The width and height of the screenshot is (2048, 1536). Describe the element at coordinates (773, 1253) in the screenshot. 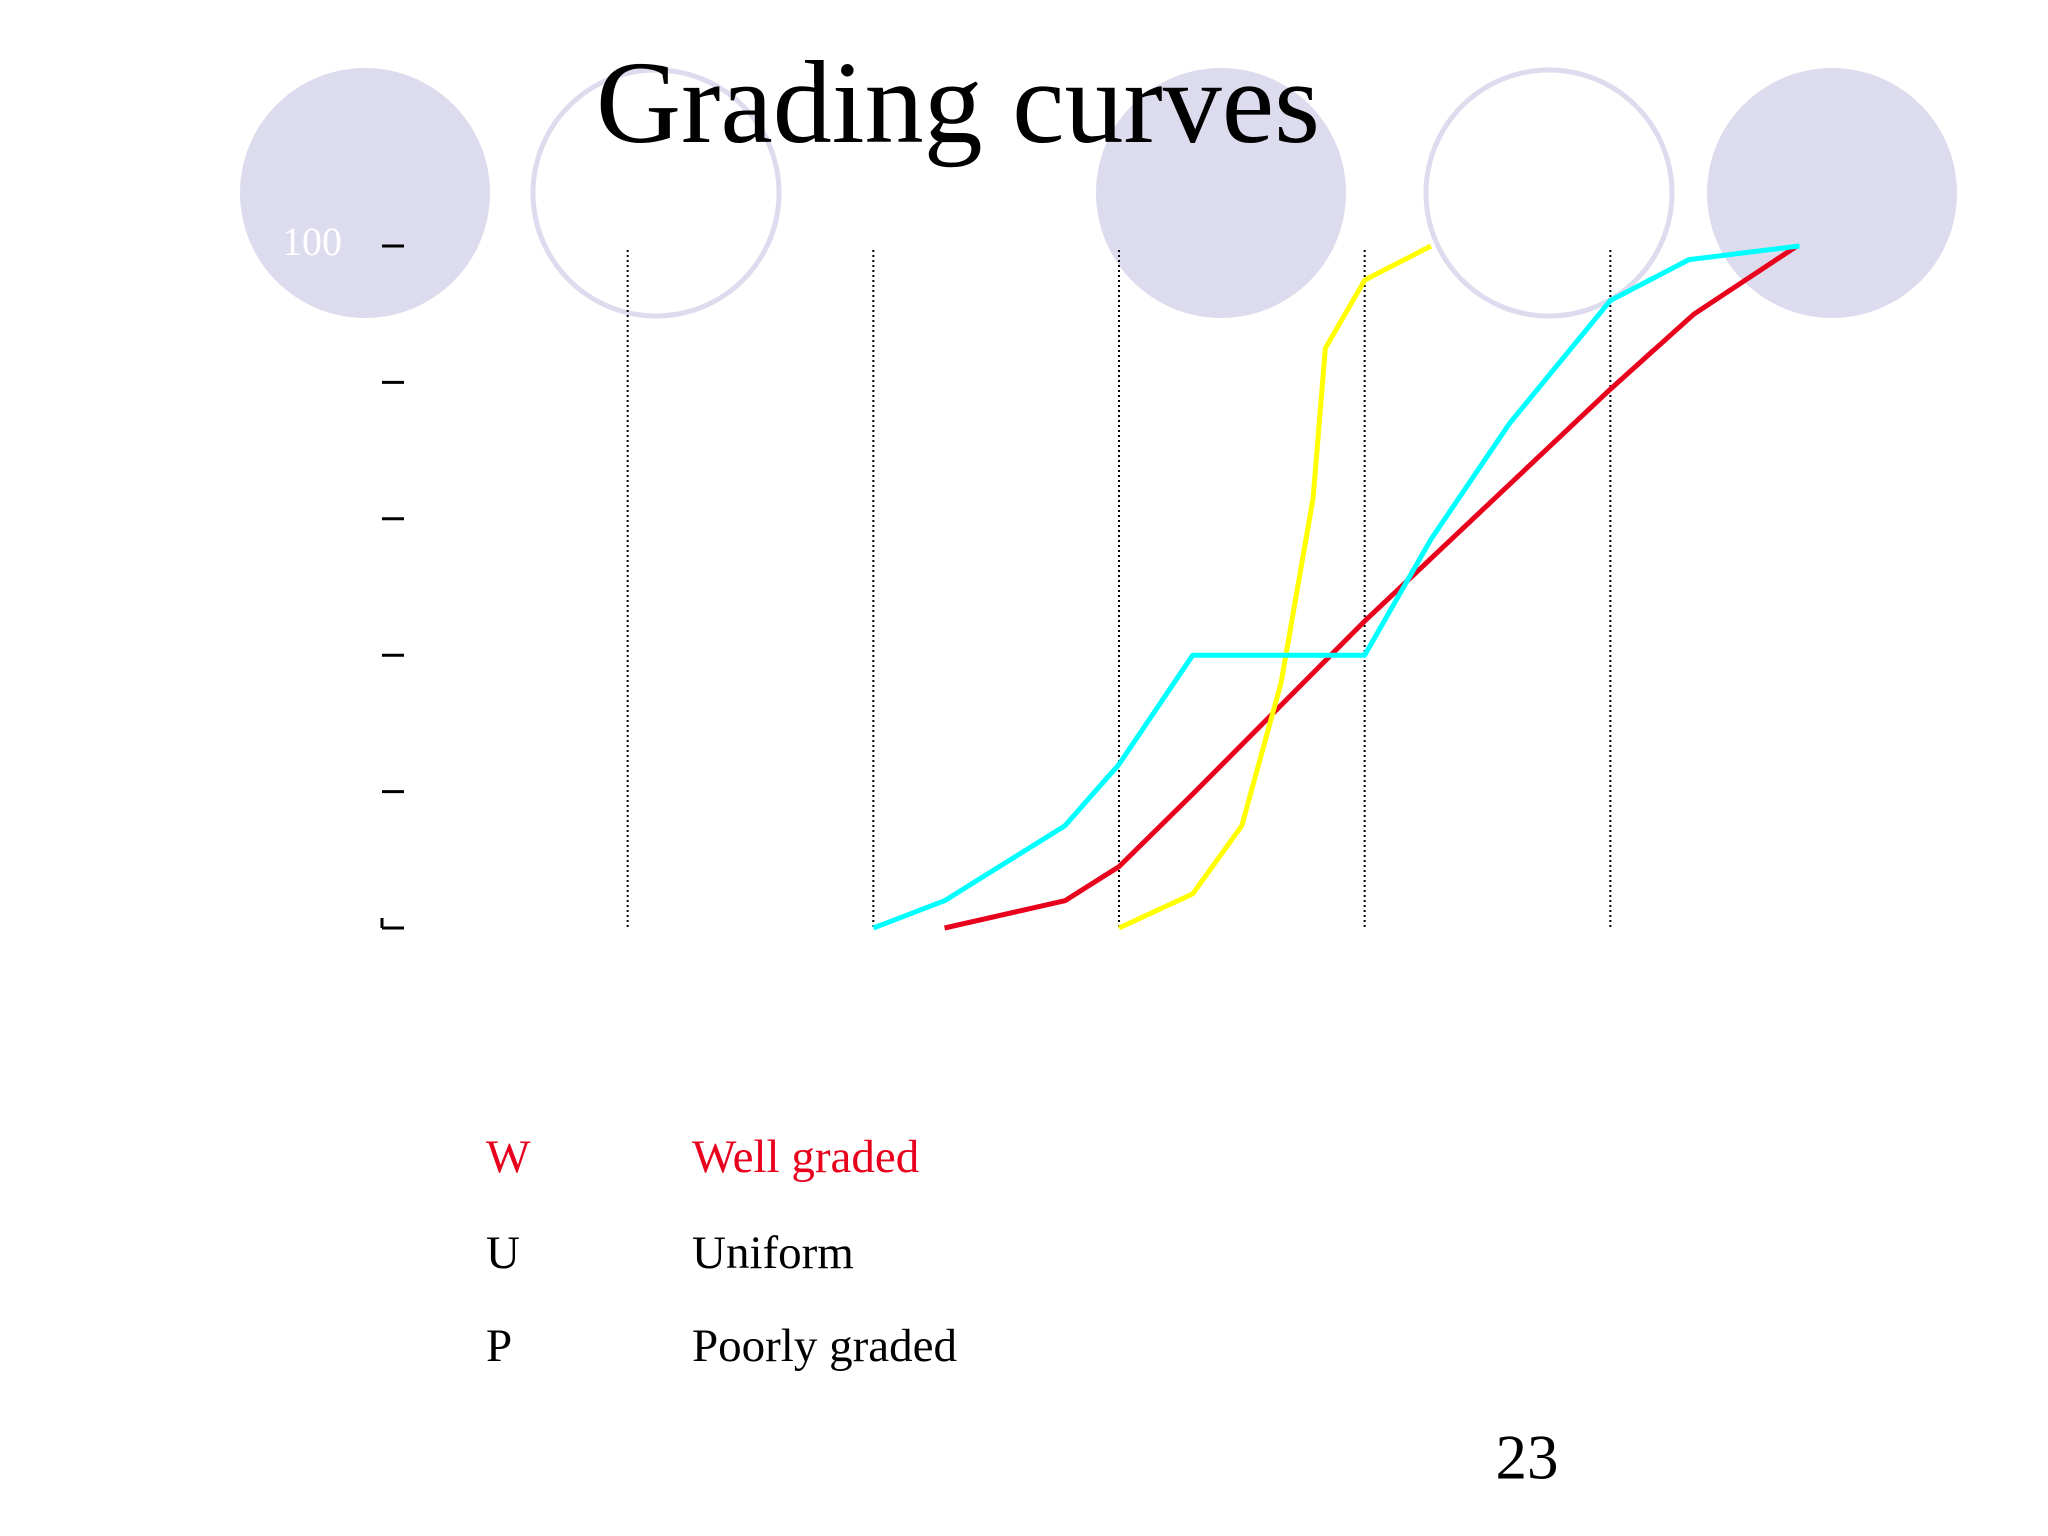

I see `legend-label: Uniform` at that location.